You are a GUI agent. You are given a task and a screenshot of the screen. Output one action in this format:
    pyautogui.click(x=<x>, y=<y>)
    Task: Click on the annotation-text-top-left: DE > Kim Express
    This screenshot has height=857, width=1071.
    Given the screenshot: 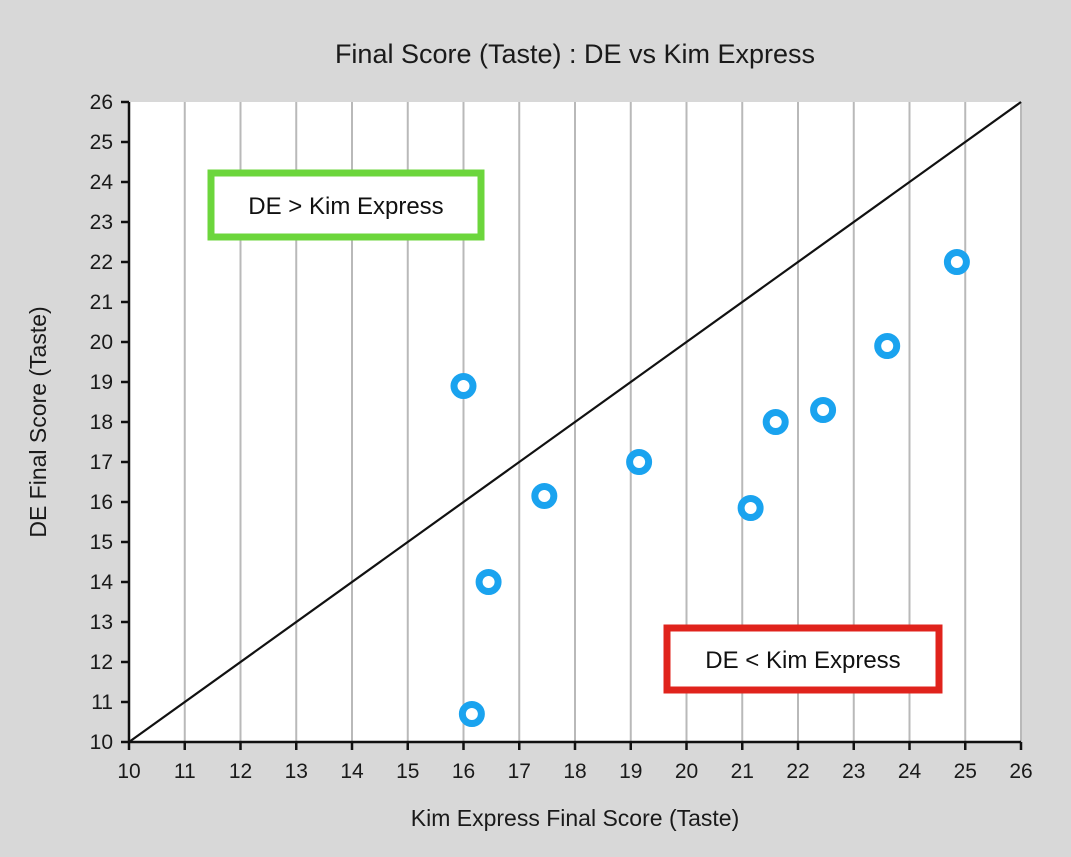 What is the action you would take?
    pyautogui.click(x=345, y=206)
    